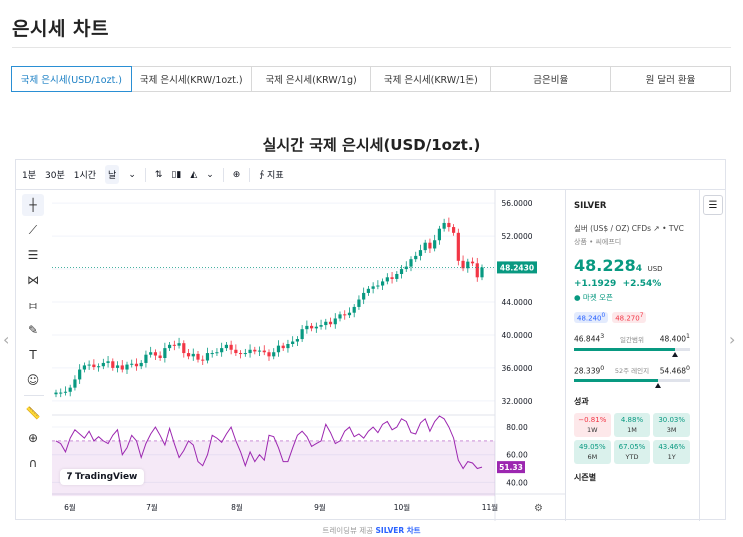 The width and height of the screenshot is (743, 537). I want to click on measure-tool-icon: ⧦, so click(33, 304).